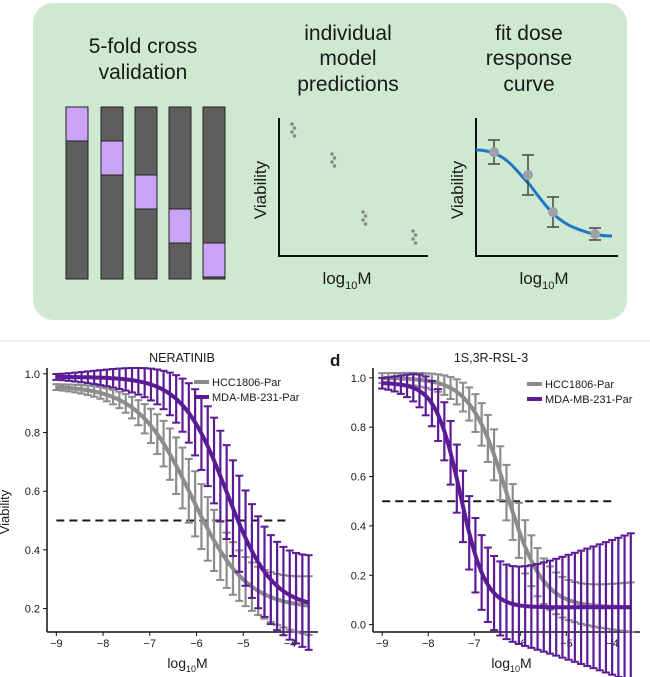  I want to click on prediction-points, so click(354, 183).